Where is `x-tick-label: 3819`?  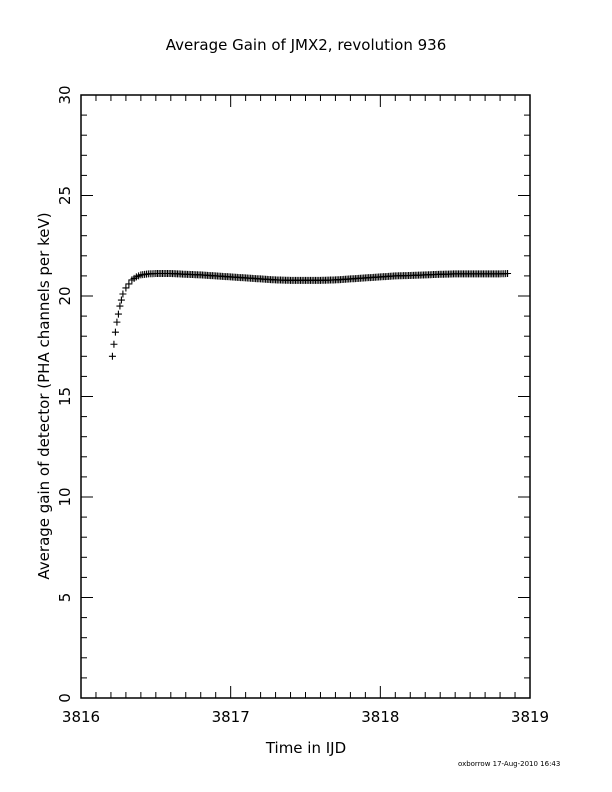
x-tick-label: 3819 is located at coordinates (530, 717).